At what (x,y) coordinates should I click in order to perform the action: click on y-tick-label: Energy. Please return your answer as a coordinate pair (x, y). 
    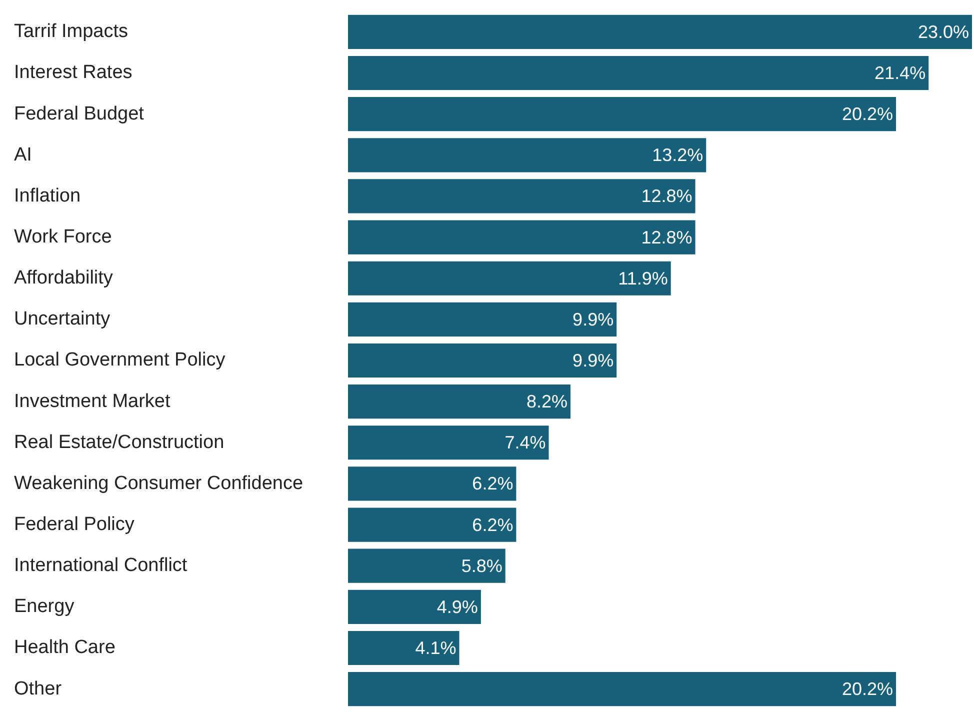
    Looking at the image, I should click on (44, 607).